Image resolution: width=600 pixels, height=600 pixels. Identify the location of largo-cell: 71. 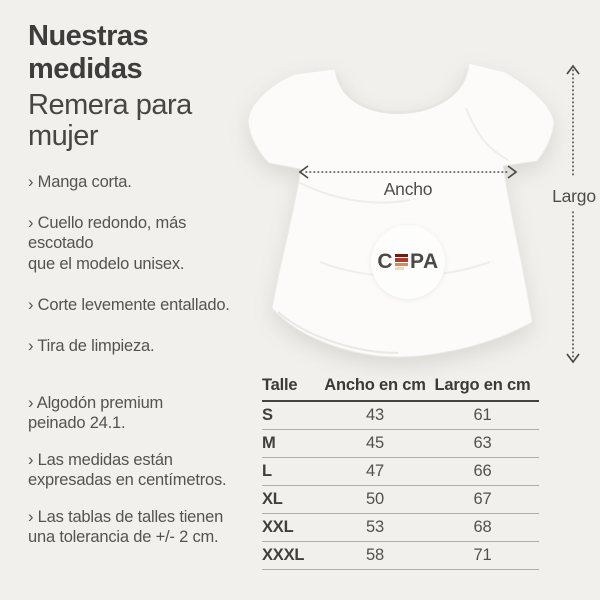
(482, 555).